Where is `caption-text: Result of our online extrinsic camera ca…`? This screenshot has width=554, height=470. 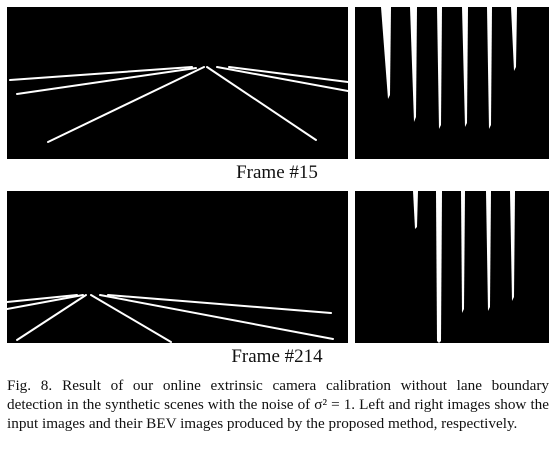
caption-text: Result of our online extrinsic camera ca… is located at coordinates (278, 404).